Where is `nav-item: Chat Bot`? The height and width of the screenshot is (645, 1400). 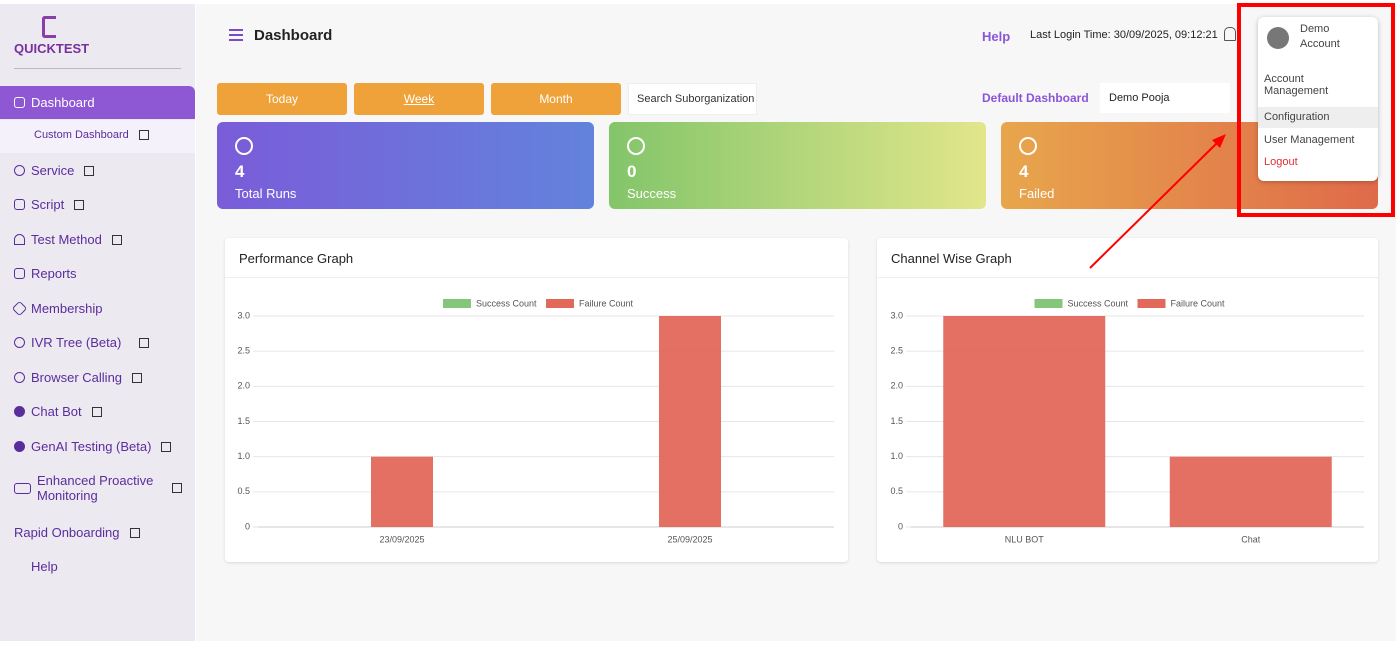
nav-item: Chat Bot is located at coordinates (58, 411).